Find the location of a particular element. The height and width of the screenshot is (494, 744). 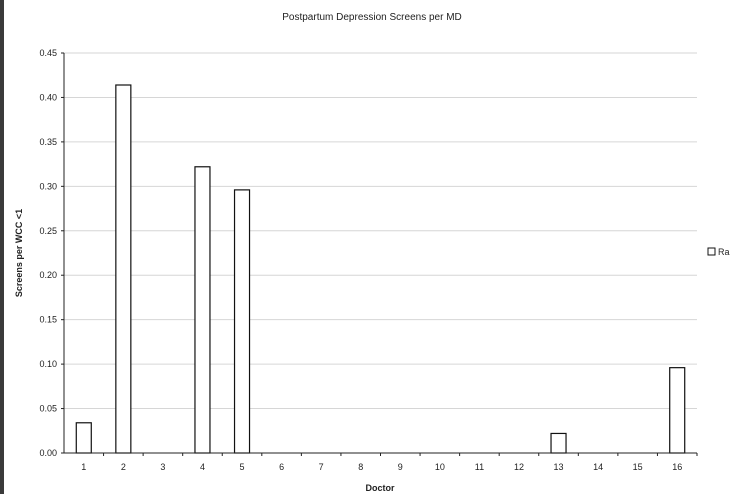

x-tick-label: 12 is located at coordinates (519, 467).